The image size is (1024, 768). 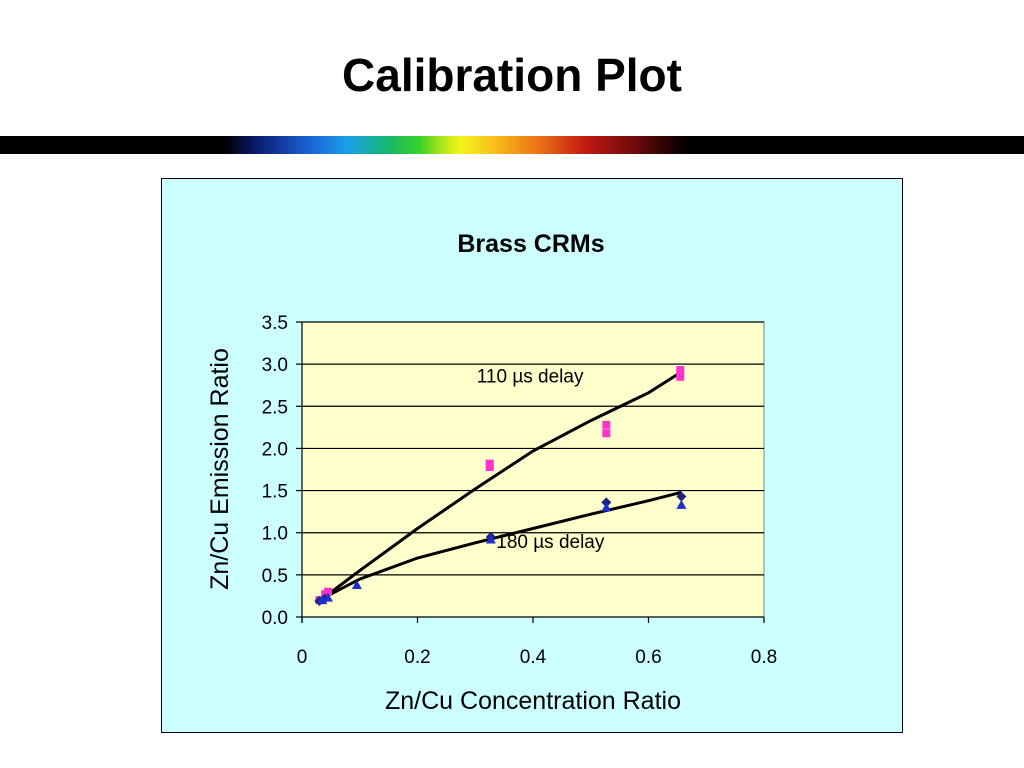 I want to click on y-tick-label: 2.0, so click(x=275, y=449).